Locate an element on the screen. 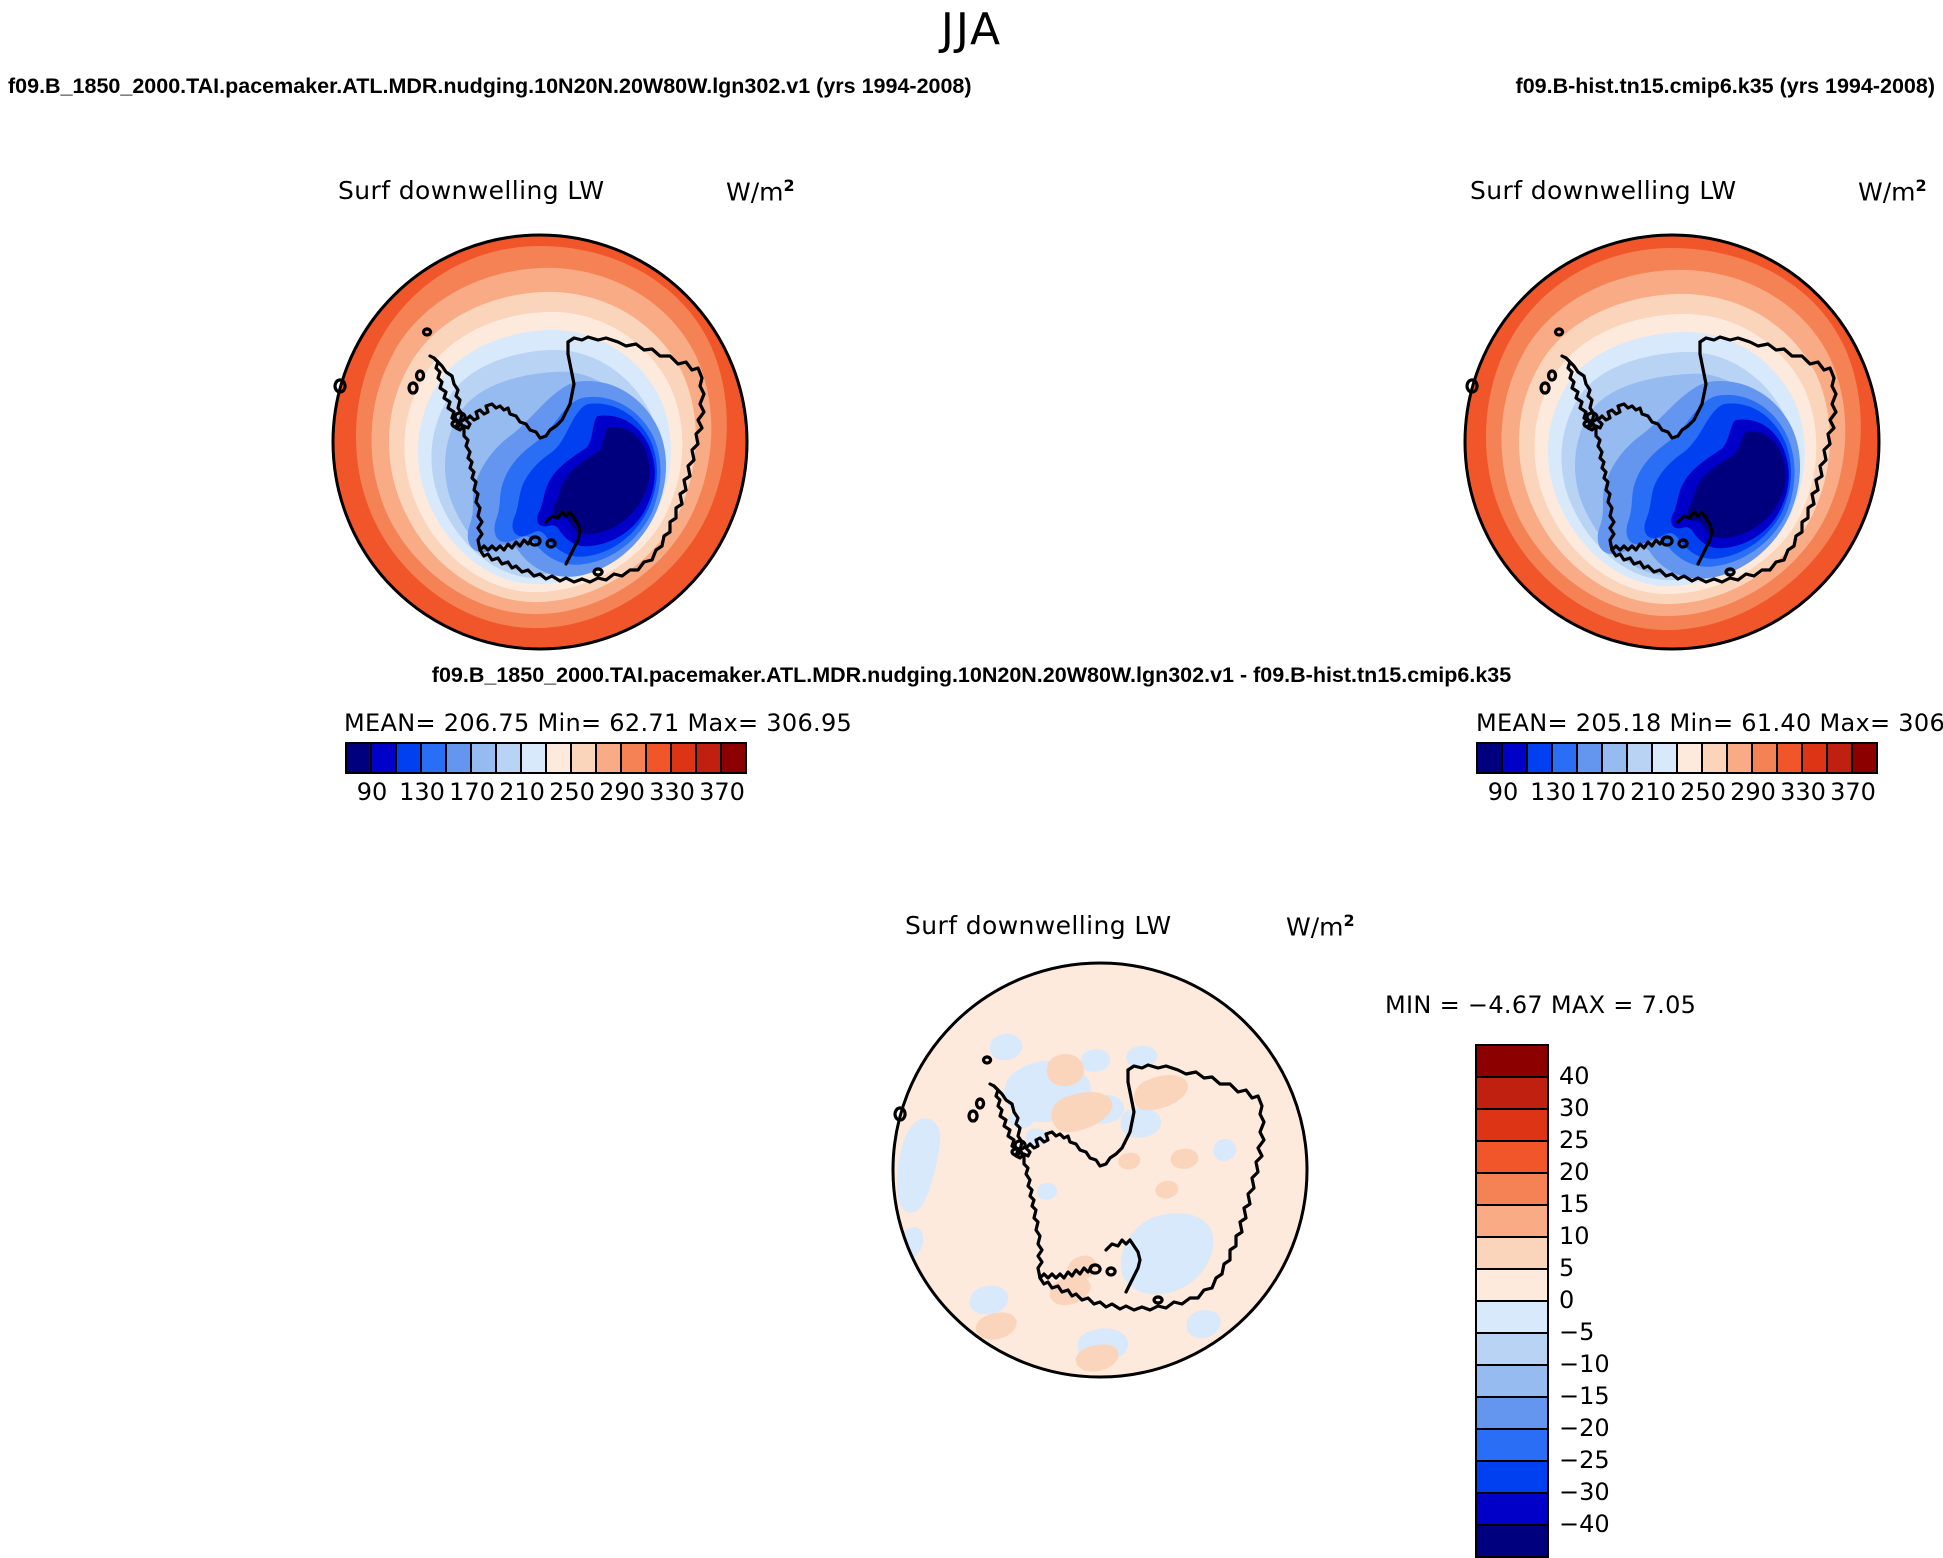 This screenshot has height=1558, width=1943. left-colorbar: 90 130 170 210 250 290 330 370 is located at coordinates (546, 775).